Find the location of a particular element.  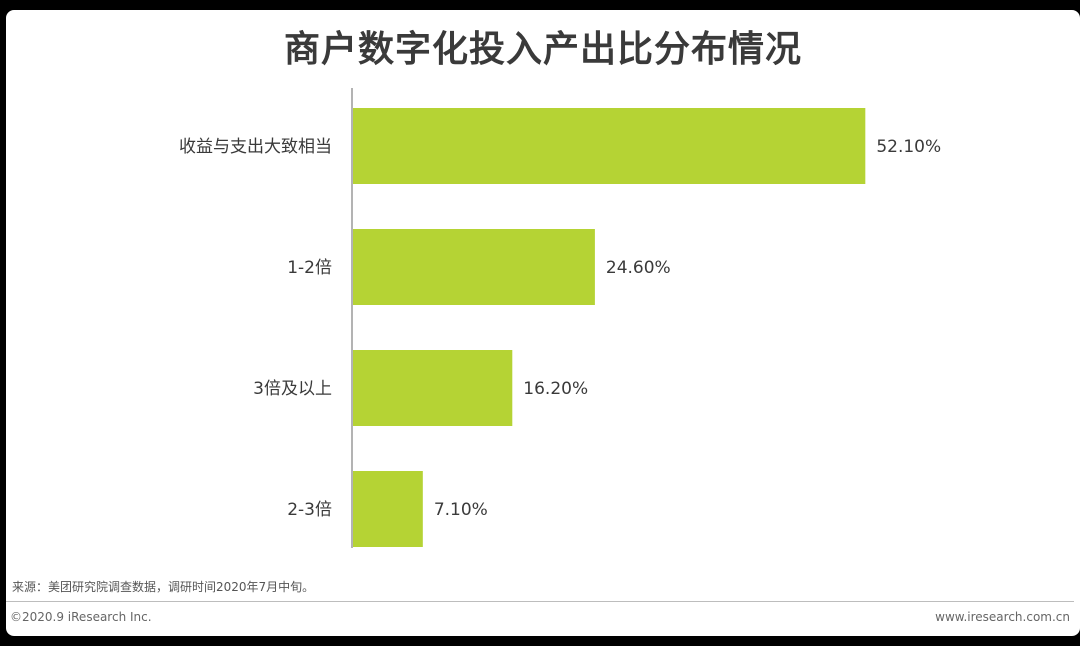

category-label-3: 2-3倍 is located at coordinates (309, 510).